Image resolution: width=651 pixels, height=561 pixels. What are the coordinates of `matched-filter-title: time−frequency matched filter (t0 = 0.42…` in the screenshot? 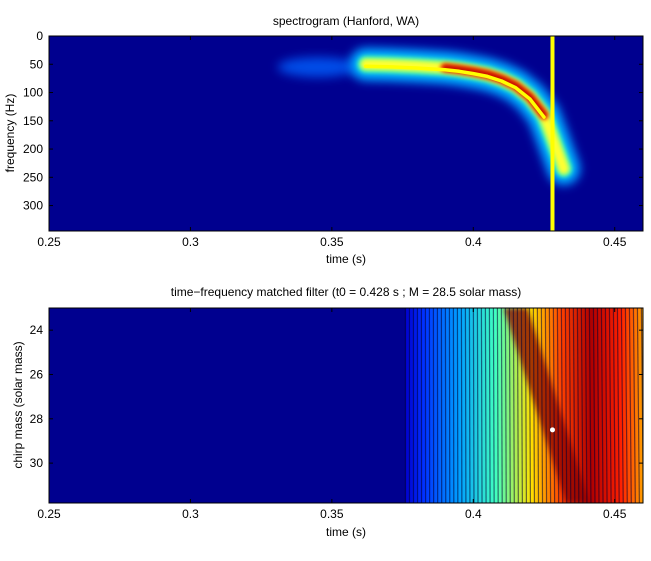 It's located at (346, 292).